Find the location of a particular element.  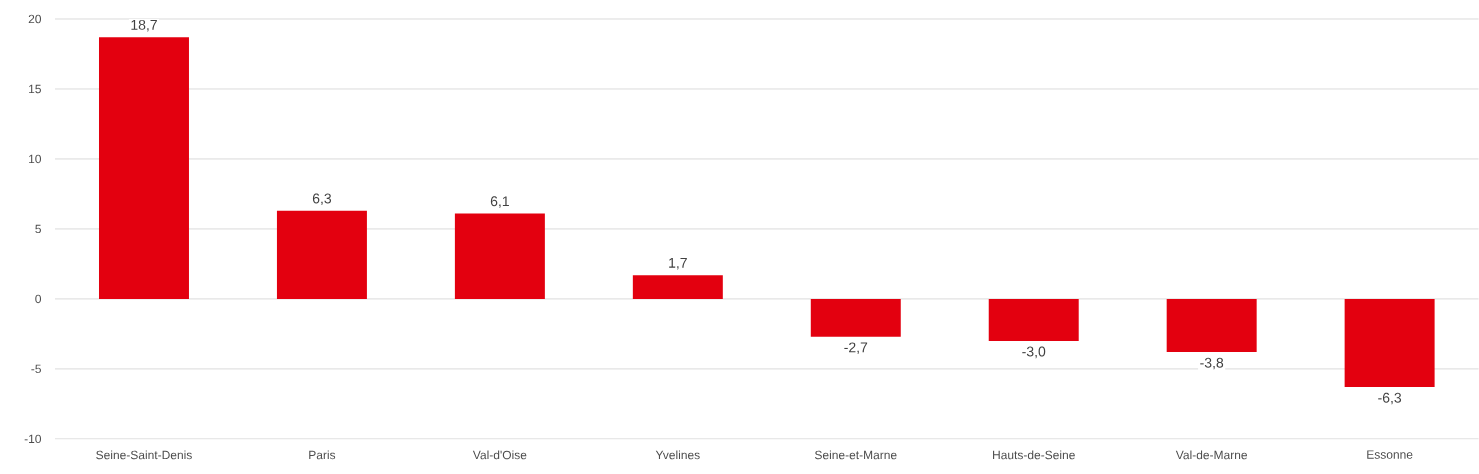

data-label: -3,8 is located at coordinates (1212, 363).